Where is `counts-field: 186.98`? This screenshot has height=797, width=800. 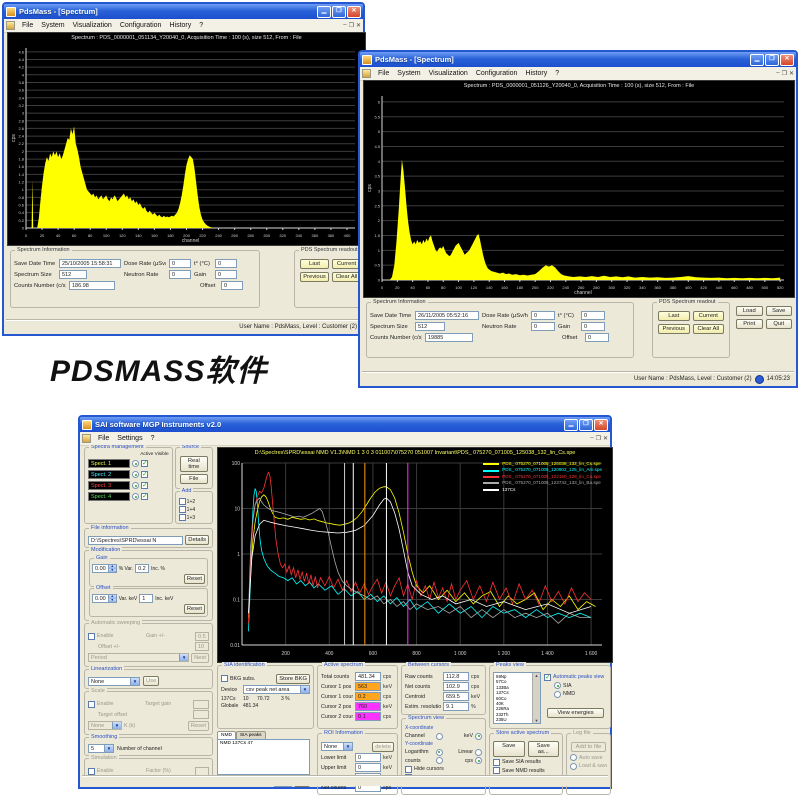 counts-field: 186.98 is located at coordinates (92, 285).